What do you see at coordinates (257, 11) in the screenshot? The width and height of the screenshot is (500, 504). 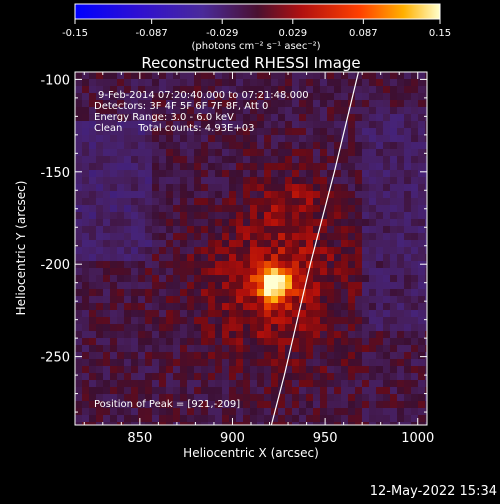 I see `colorbar` at bounding box center [257, 11].